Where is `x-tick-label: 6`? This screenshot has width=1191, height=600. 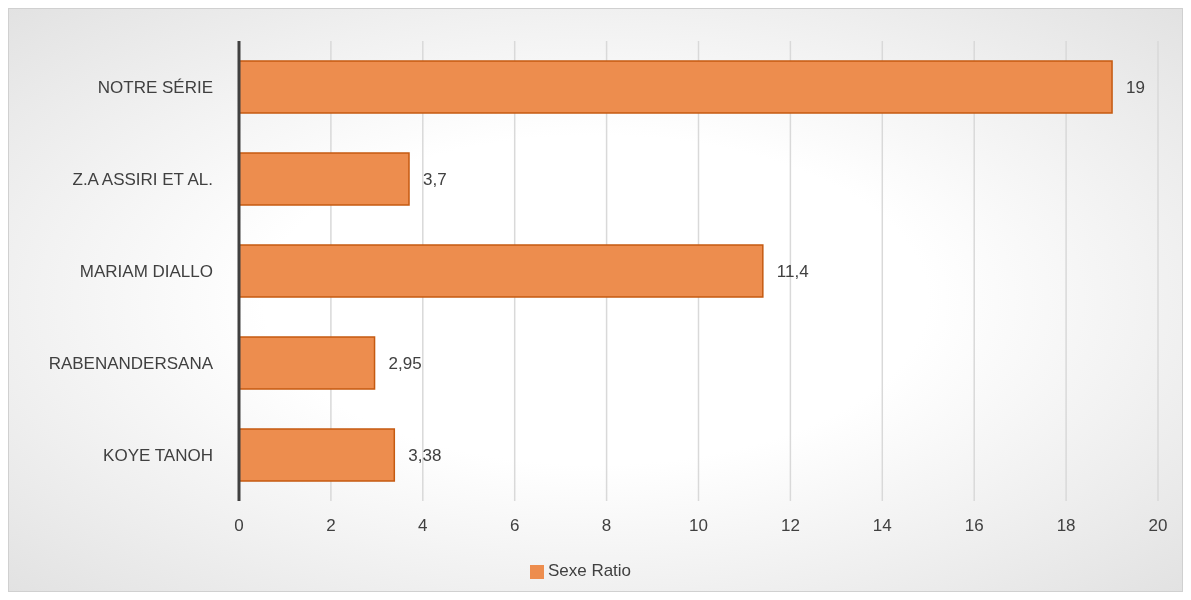 x-tick-label: 6 is located at coordinates (514, 526).